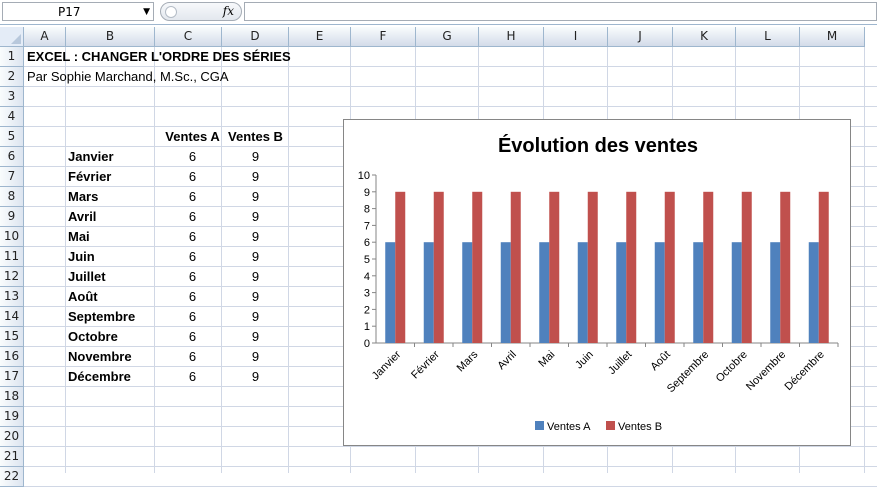  I want to click on row-header-1: 1, so click(12, 57).